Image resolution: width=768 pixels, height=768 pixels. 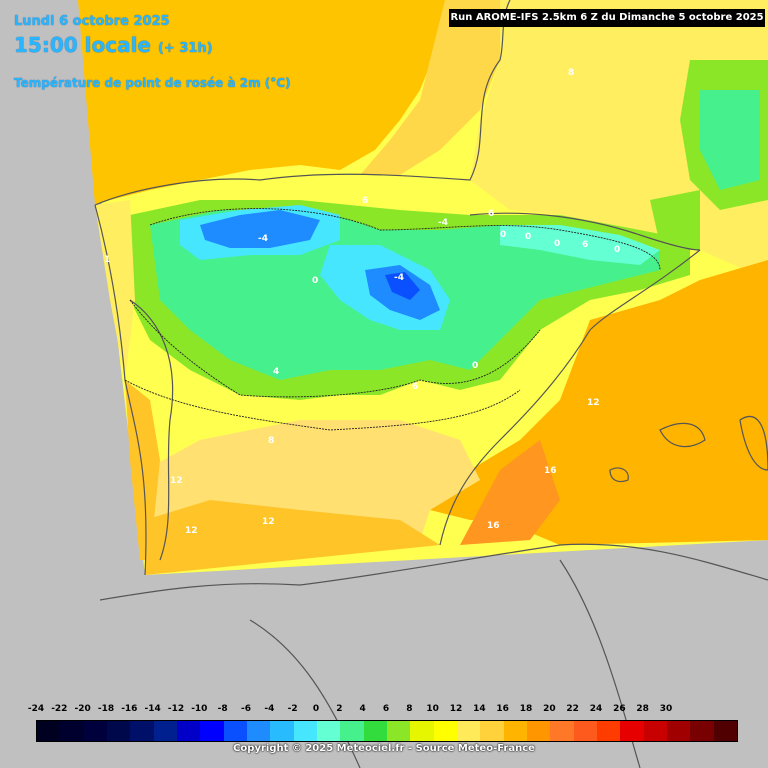 What do you see at coordinates (82, 709) in the screenshot?
I see `legend-tick-label: -20` at bounding box center [82, 709].